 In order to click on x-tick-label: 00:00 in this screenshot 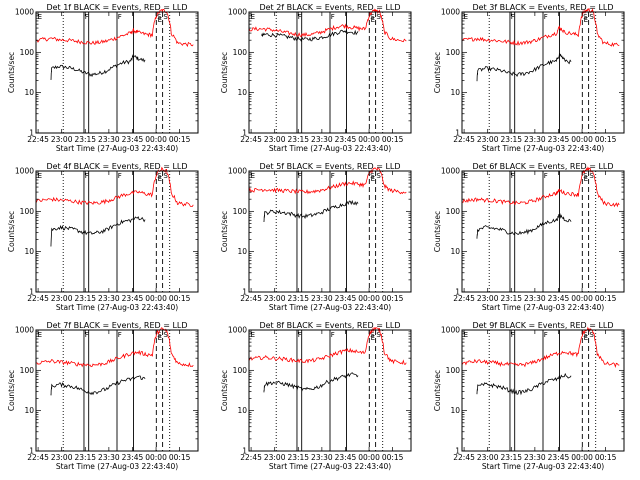, I will do `click(582, 298)`.